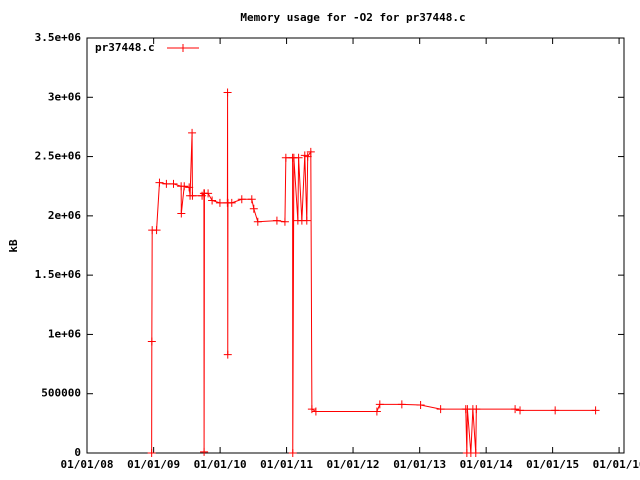 This screenshot has height=480, width=640. What do you see at coordinates (125, 47) in the screenshot?
I see `legend-label: pr37448.c` at bounding box center [125, 47].